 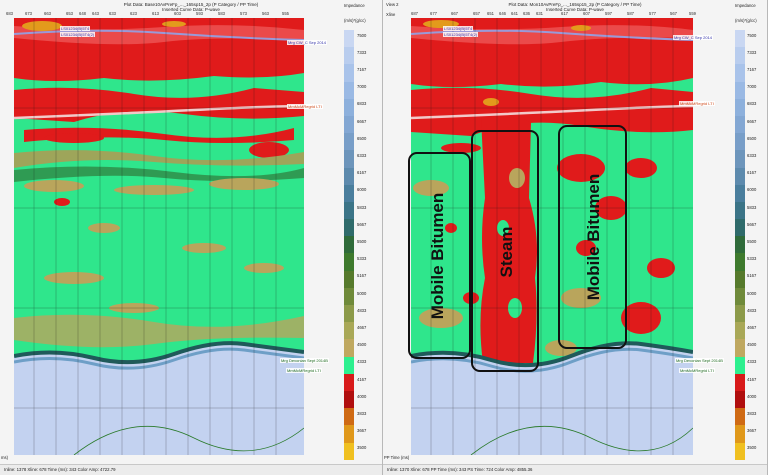 What do you see at coordinates (305, 106) in the screenshot?
I see `left-horizon-mcm-label: MmMcMRegrid LTI` at bounding box center [305, 106].